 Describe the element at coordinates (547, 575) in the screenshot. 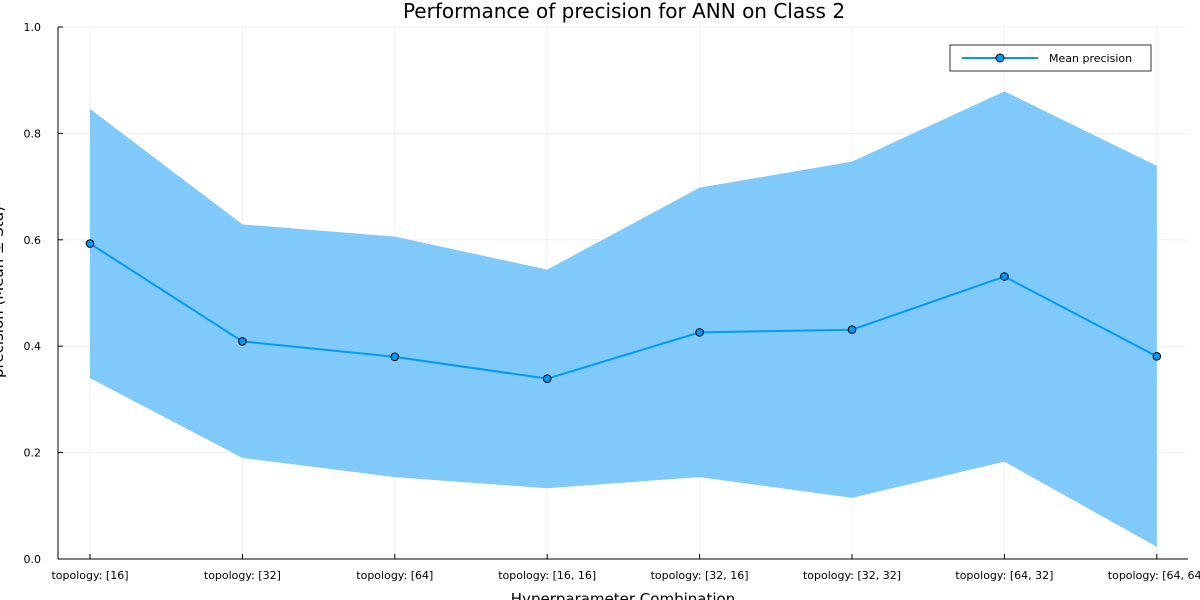

I see `x-tick-label: topology: [16, 16]` at that location.